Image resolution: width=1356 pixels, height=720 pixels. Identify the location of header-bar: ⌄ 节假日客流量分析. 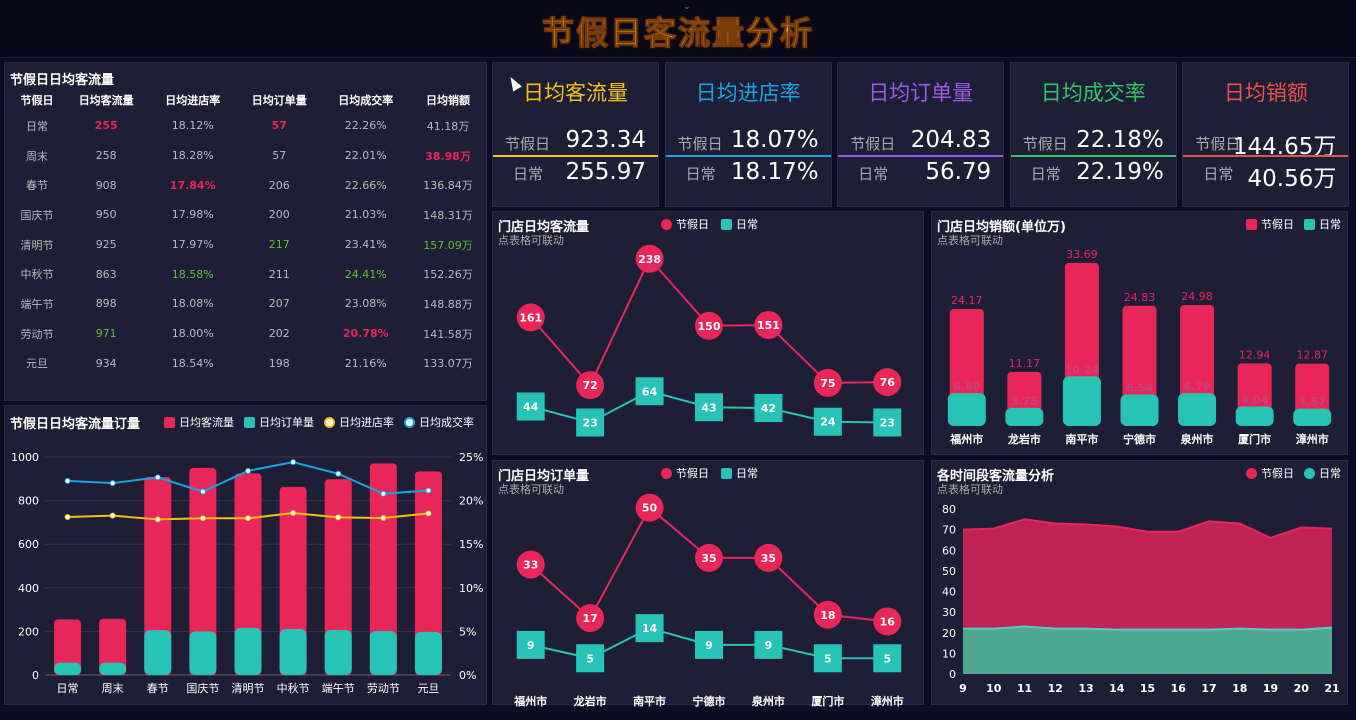
(678, 29).